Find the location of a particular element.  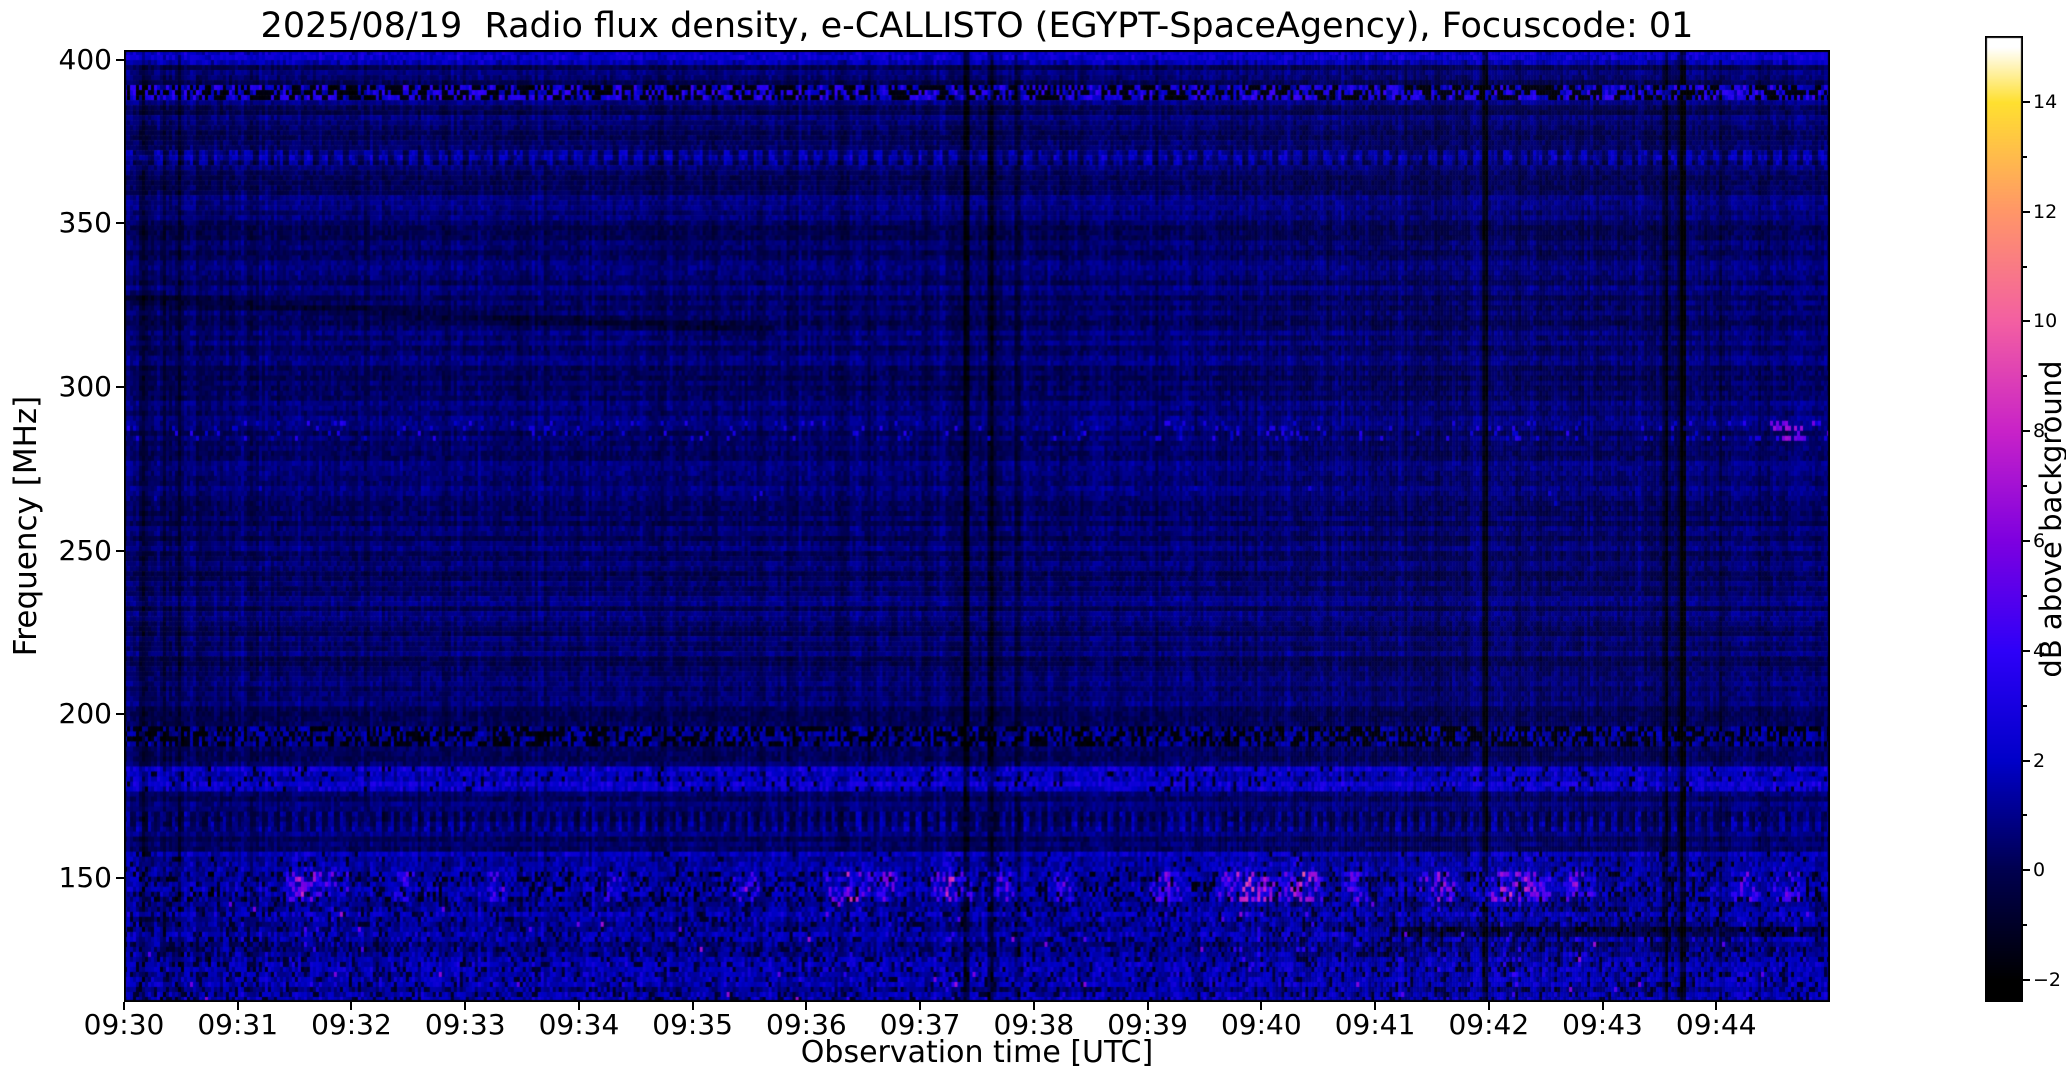

x-tick-label: 09:33 is located at coordinates (465, 1024).